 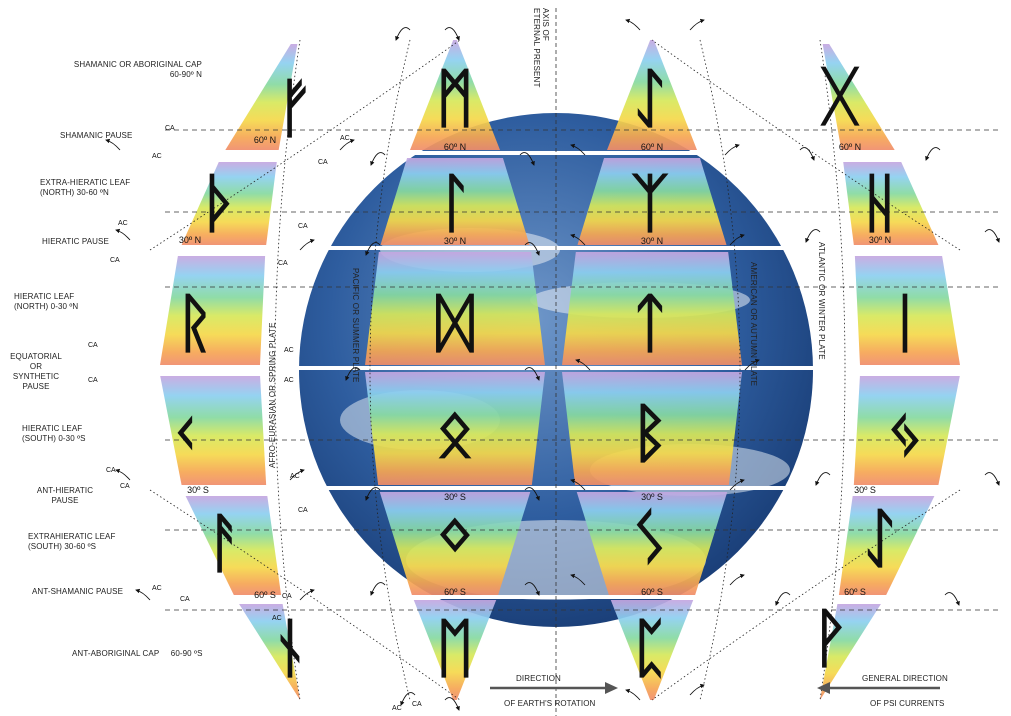 I want to click on current-label-10: AC, so click(x=289, y=350).